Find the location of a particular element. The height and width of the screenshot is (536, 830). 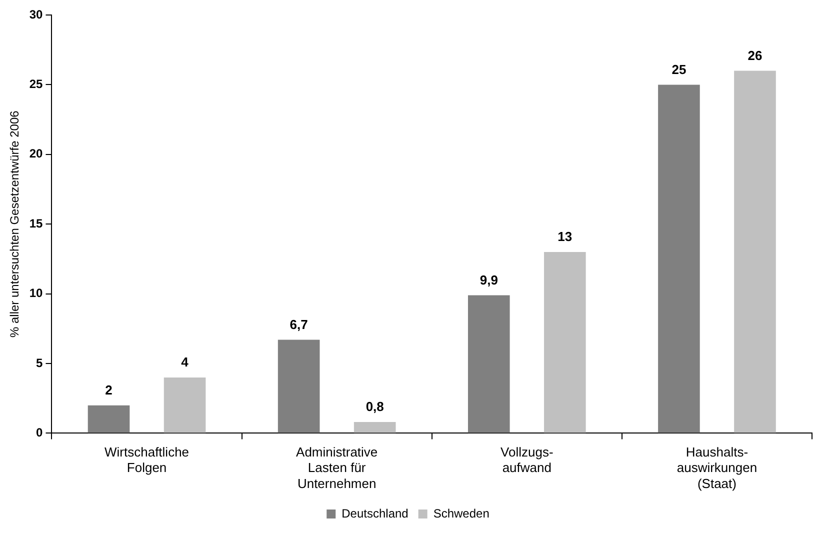

legend-label: Schweden is located at coordinates (461, 513).